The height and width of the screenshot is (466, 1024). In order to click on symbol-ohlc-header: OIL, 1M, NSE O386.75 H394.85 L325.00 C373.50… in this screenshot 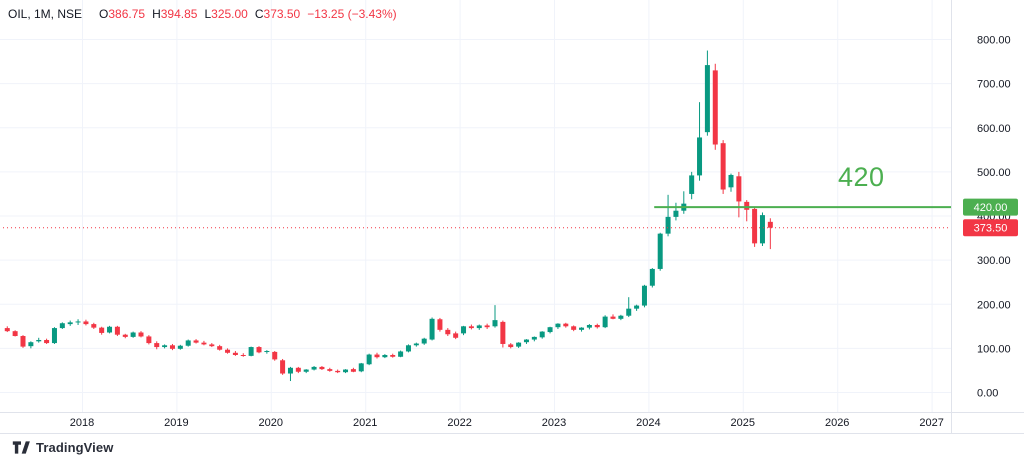, I will do `click(202, 14)`.